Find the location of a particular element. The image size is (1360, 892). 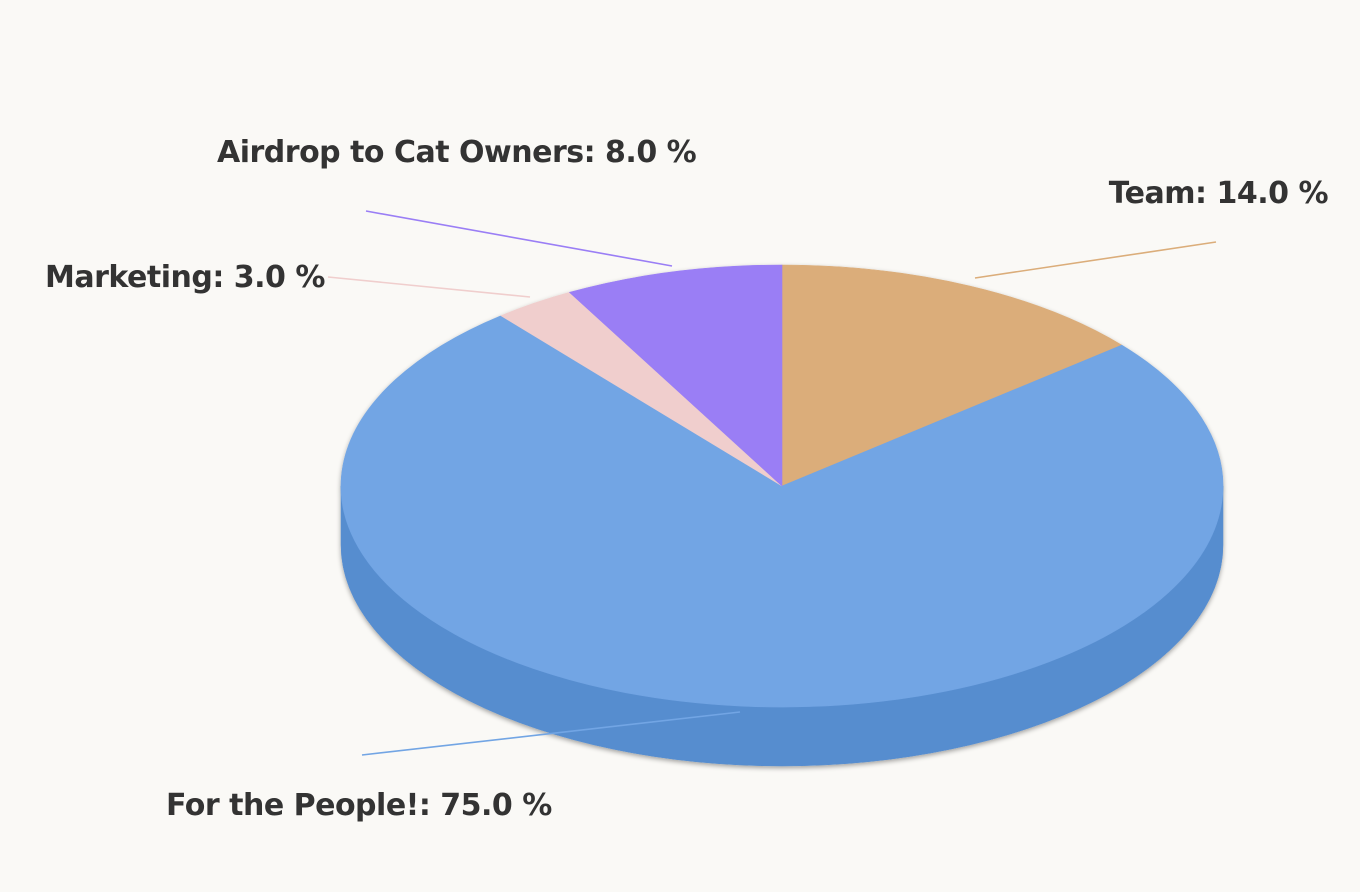

slice-label-1: For the People!: 75.0 % is located at coordinates (359, 805).